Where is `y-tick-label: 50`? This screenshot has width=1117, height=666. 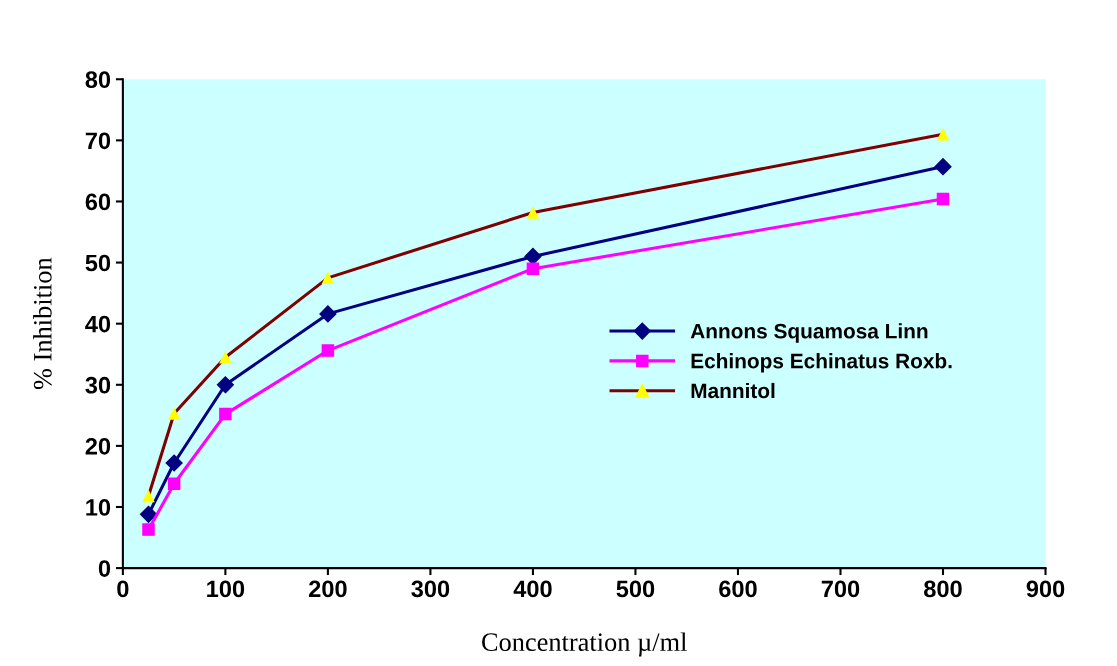
y-tick-label: 50 is located at coordinates (98, 263).